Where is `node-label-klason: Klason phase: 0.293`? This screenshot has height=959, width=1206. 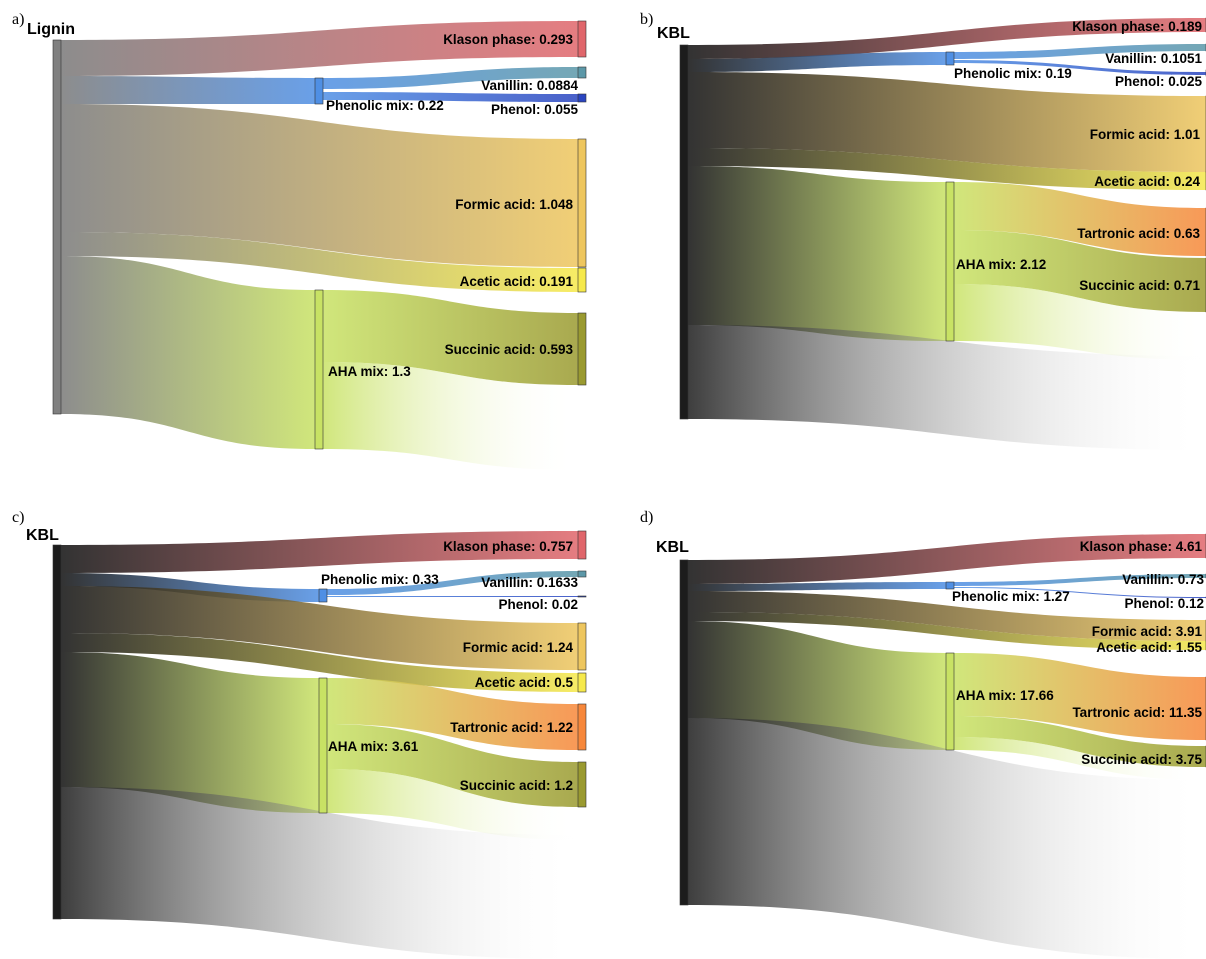
node-label-klason: Klason phase: 0.293 is located at coordinates (508, 39).